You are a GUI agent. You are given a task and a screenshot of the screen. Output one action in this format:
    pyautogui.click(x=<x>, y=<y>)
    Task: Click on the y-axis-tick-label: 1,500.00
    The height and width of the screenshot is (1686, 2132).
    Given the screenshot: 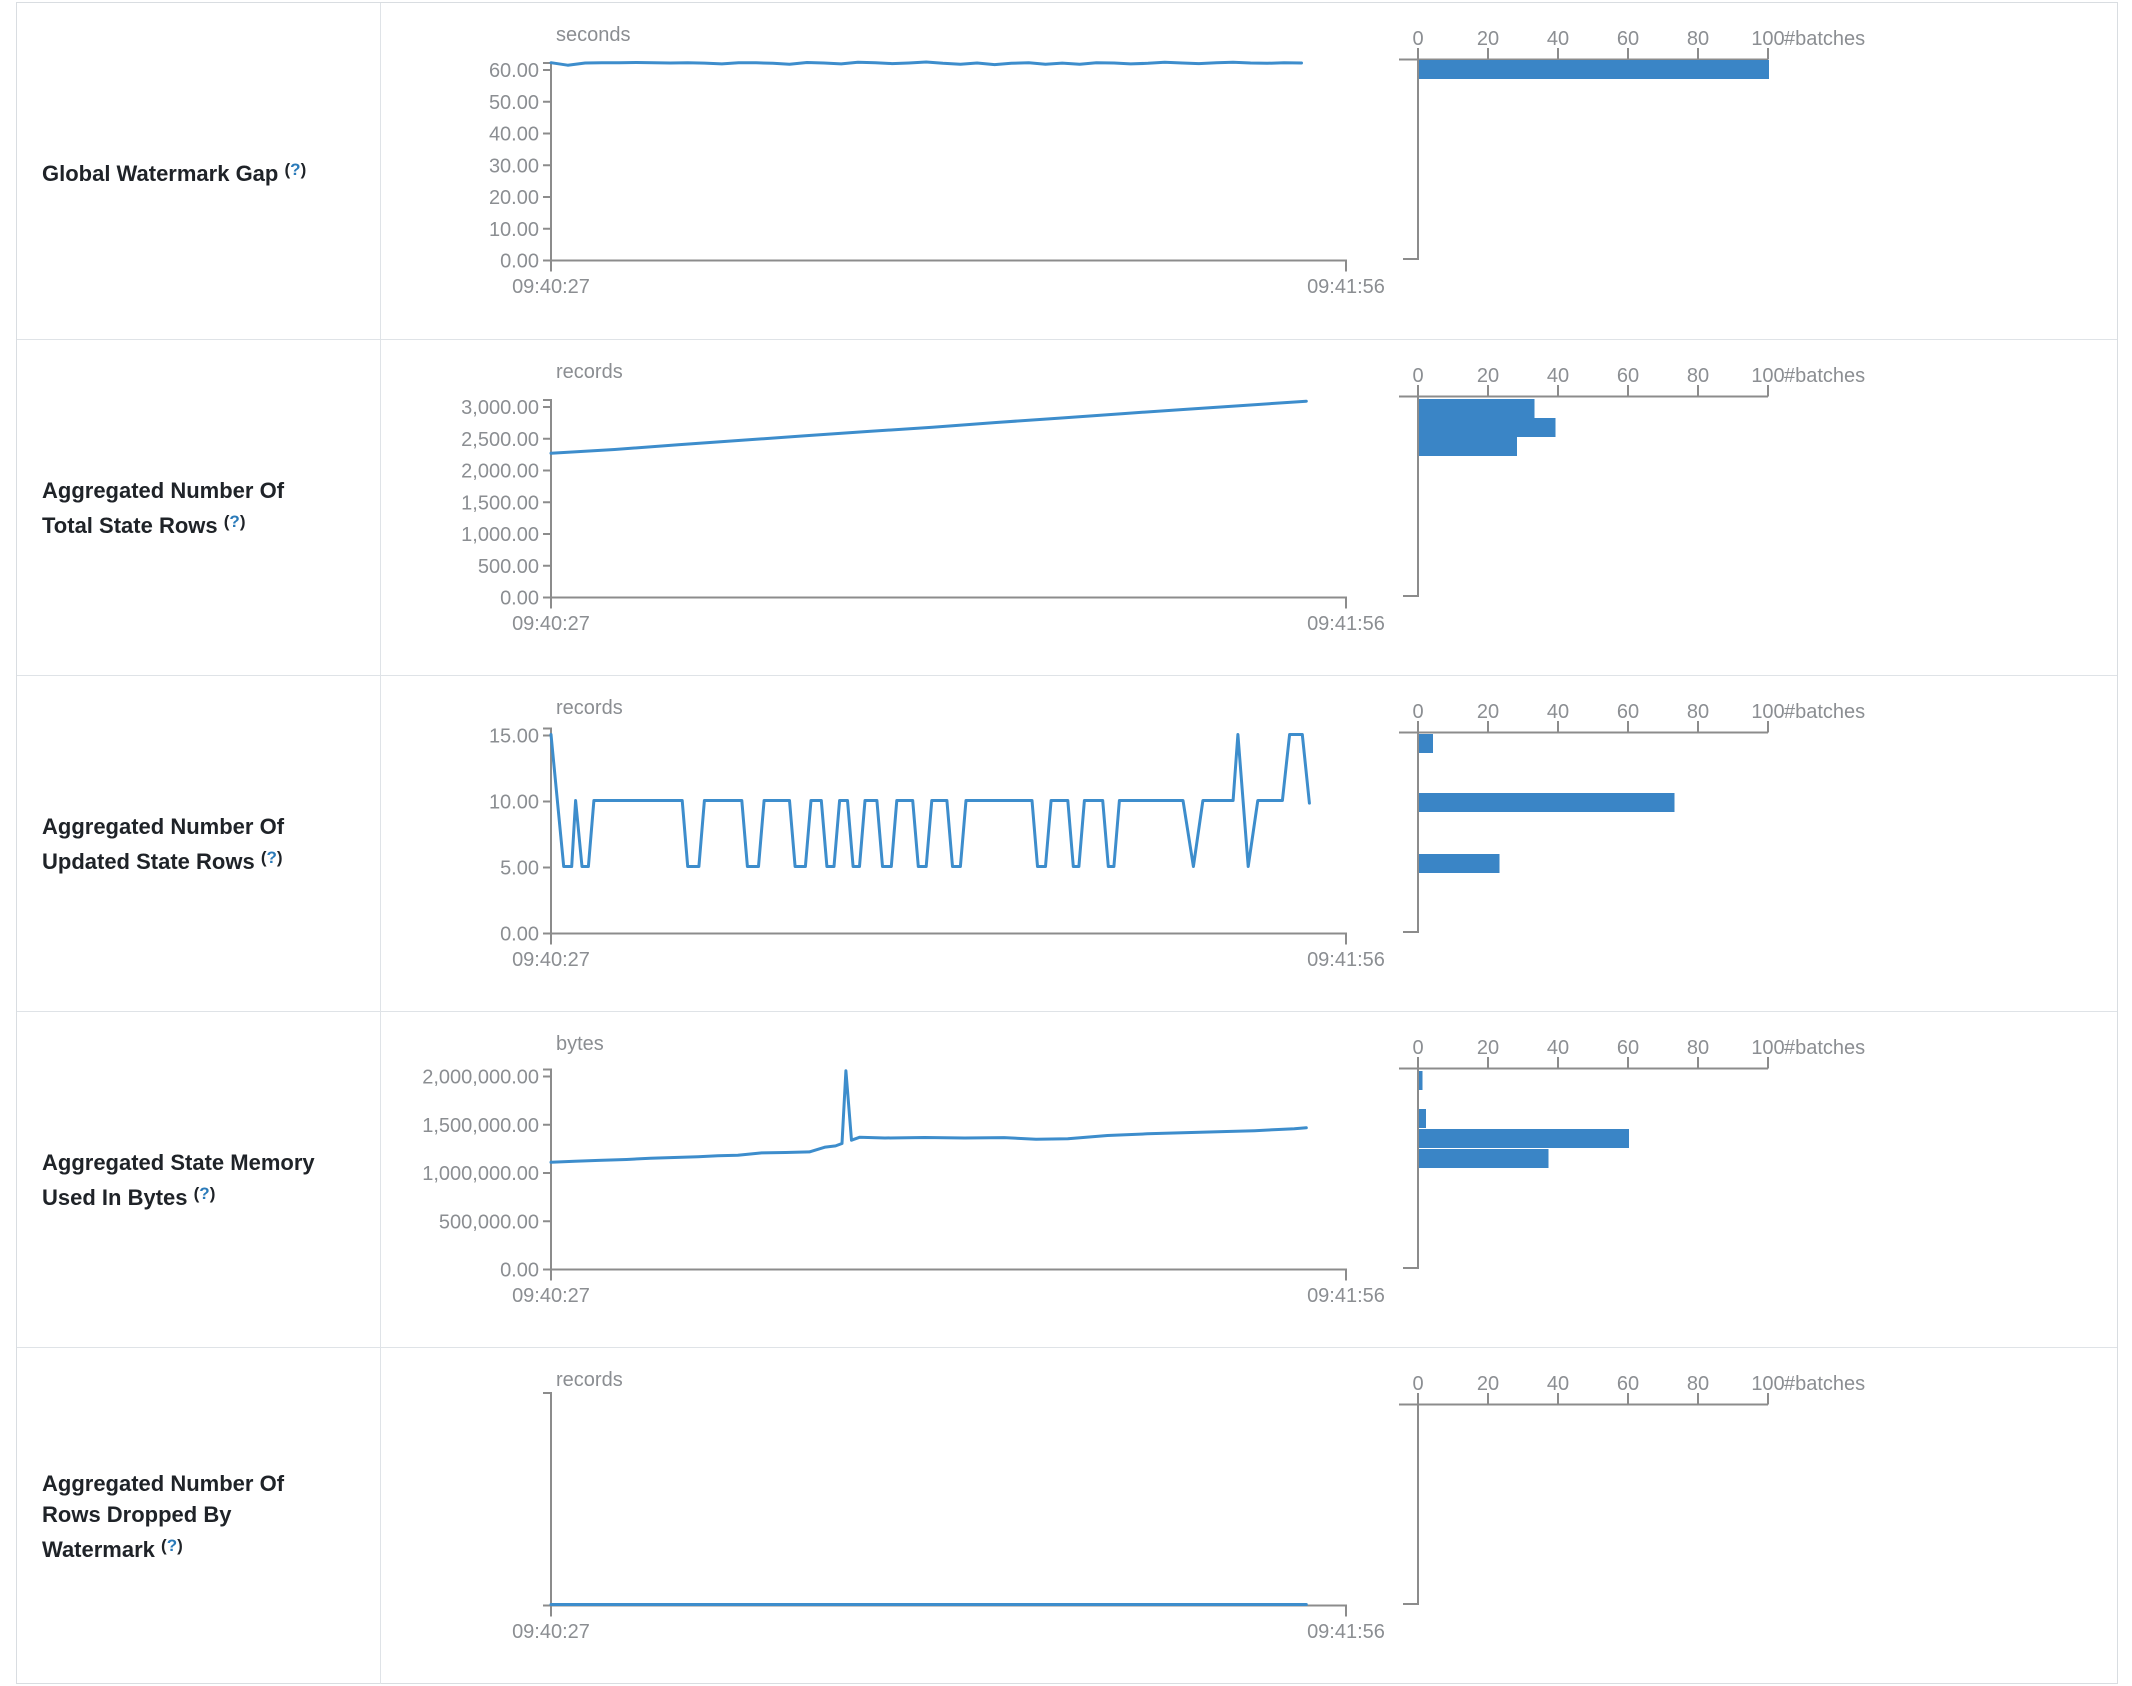 What is the action you would take?
    pyautogui.click(x=500, y=503)
    